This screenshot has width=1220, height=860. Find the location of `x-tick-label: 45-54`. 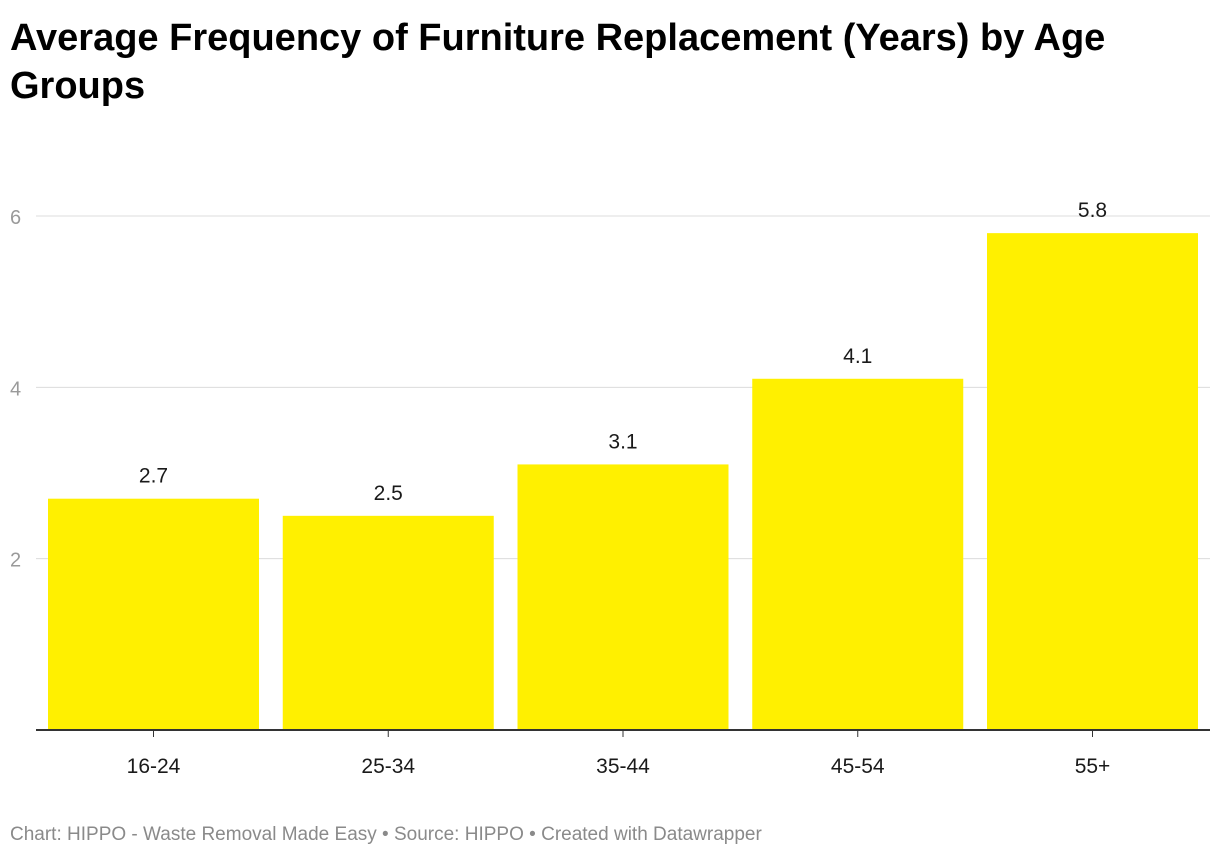

x-tick-label: 45-54 is located at coordinates (858, 766).